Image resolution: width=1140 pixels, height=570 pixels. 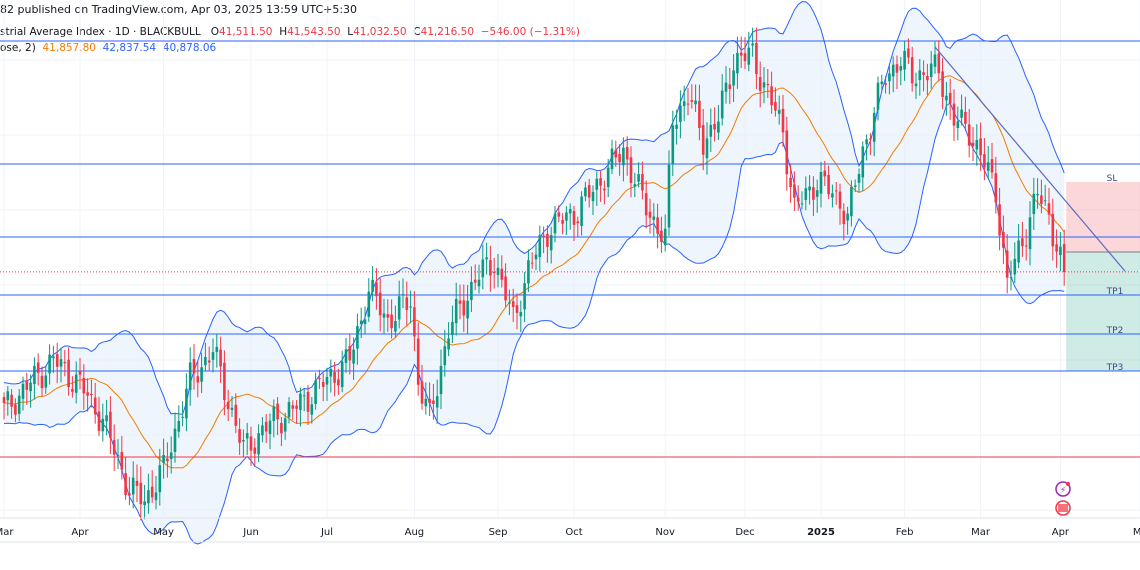 I want to click on time-tick-label: Apr, so click(x=80, y=532).